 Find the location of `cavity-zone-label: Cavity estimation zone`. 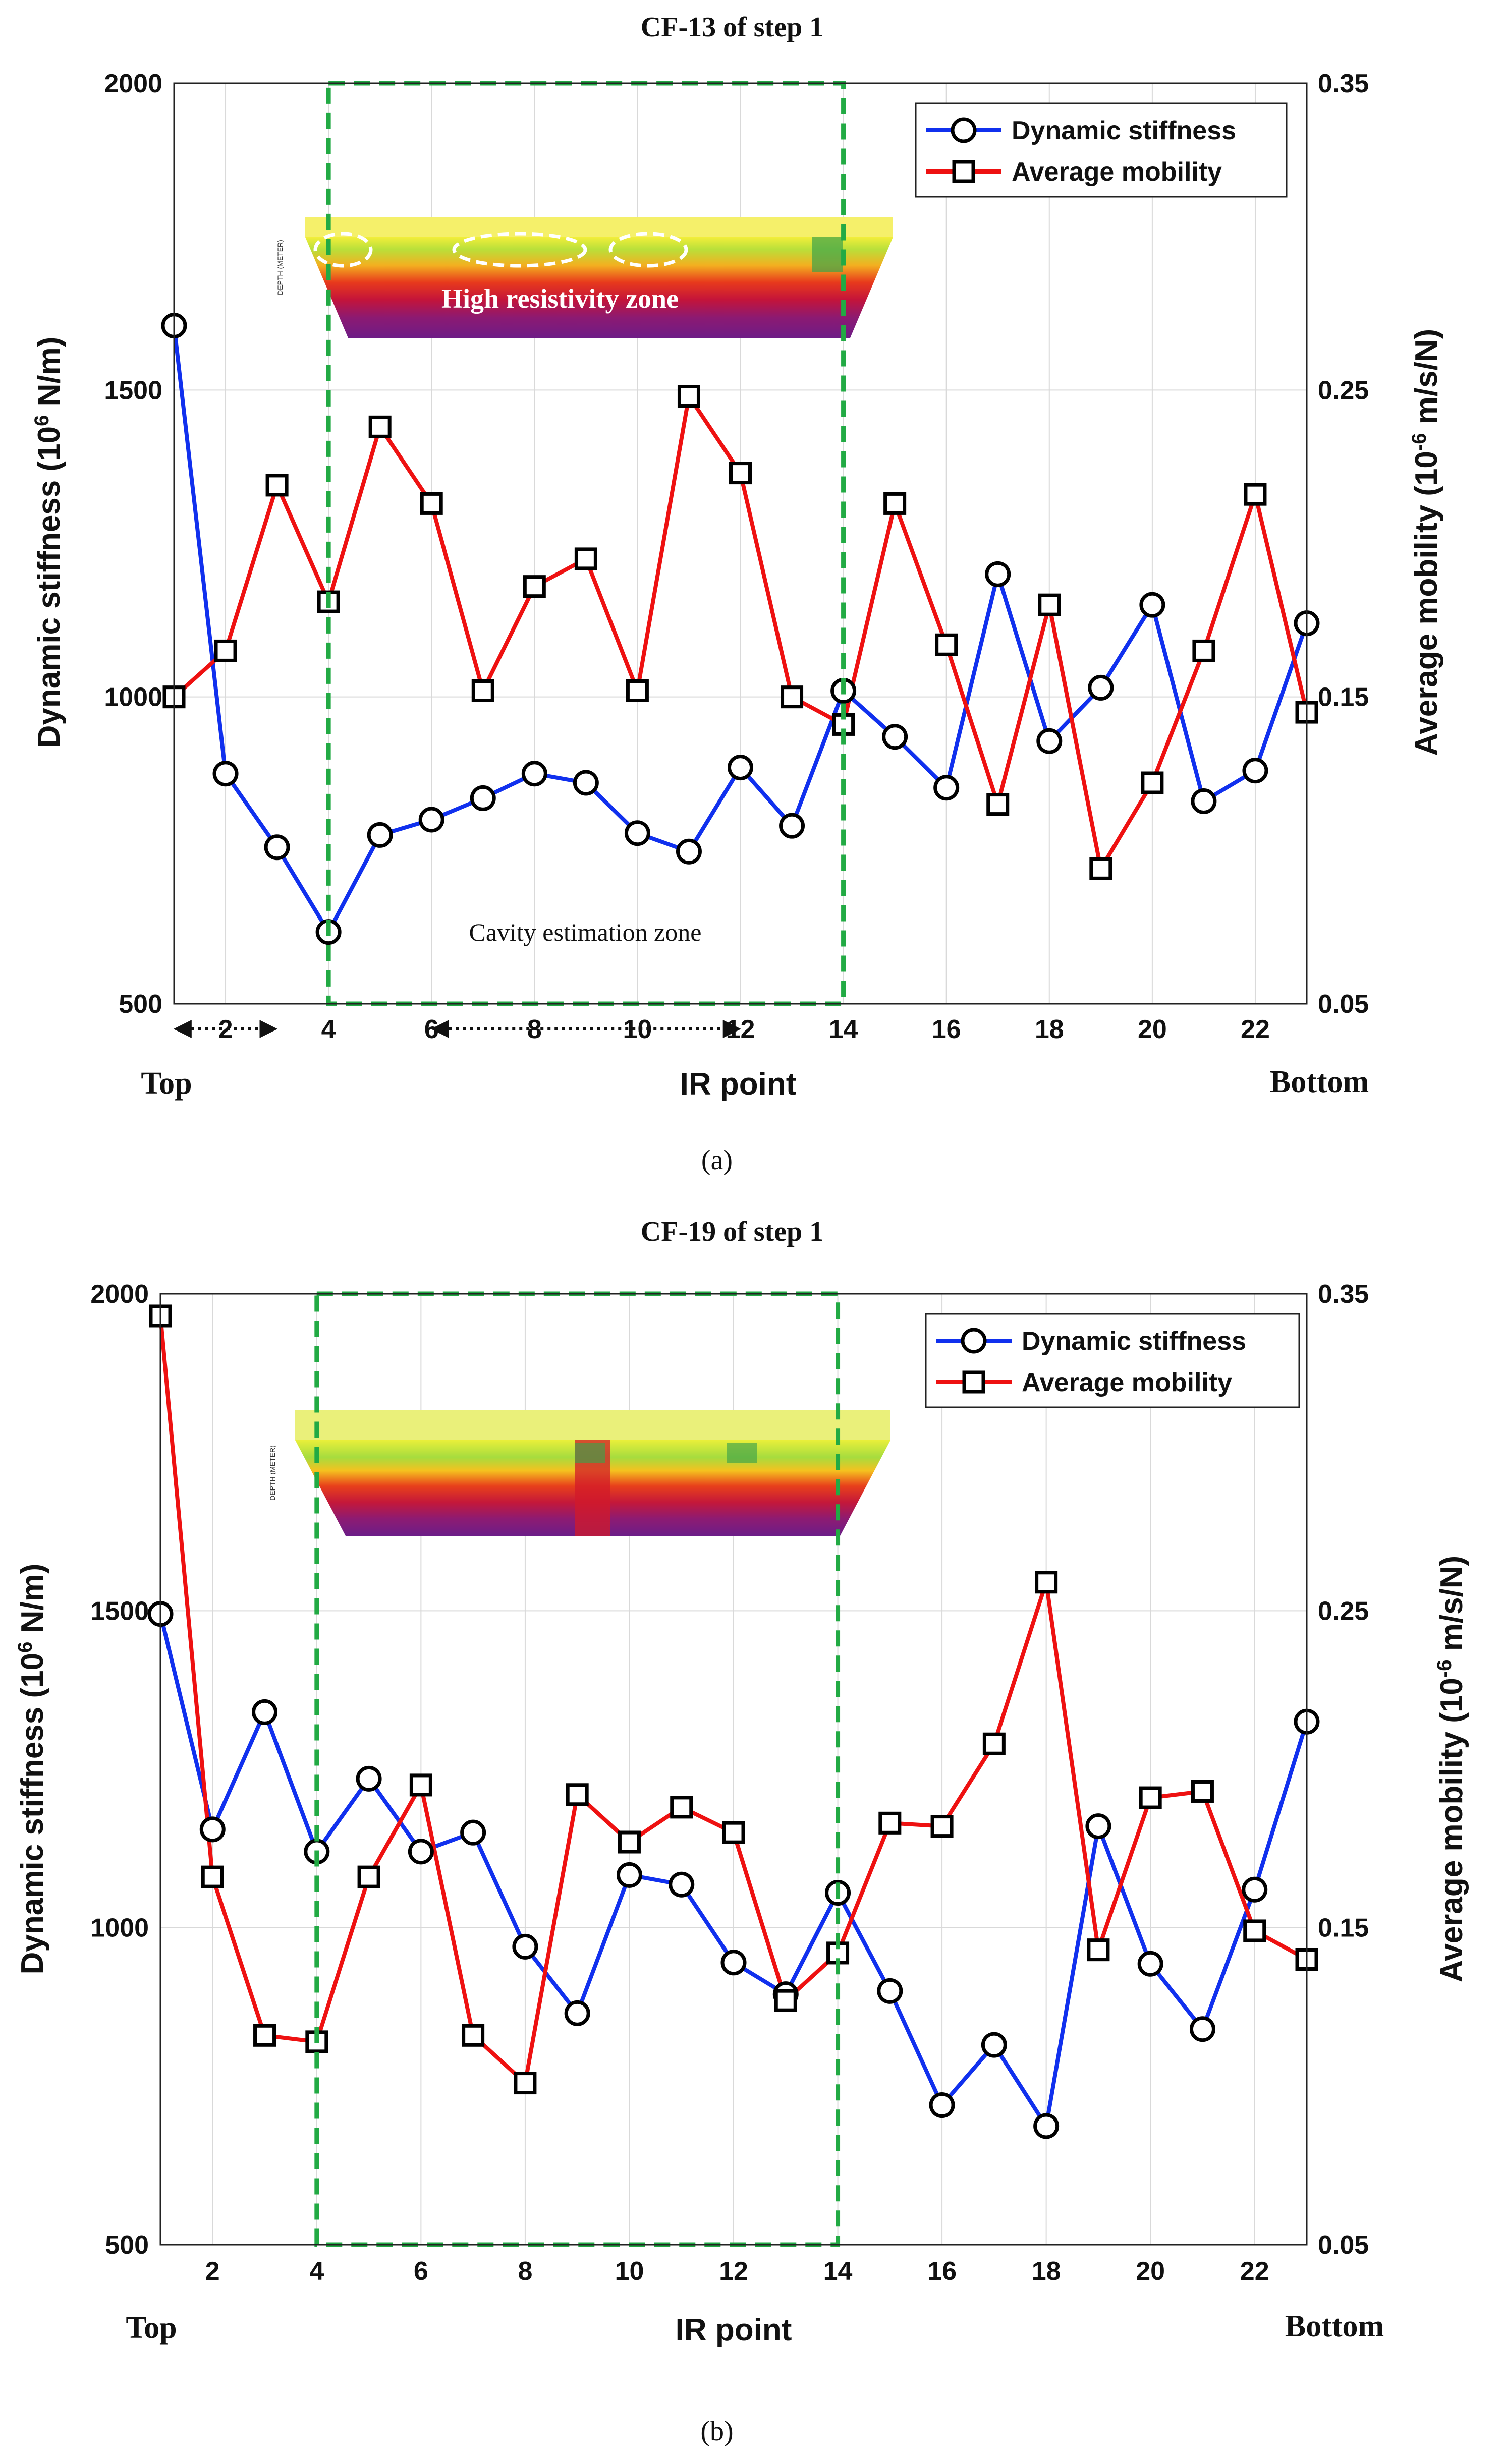

cavity-zone-label: Cavity estimation zone is located at coordinates (585, 932).